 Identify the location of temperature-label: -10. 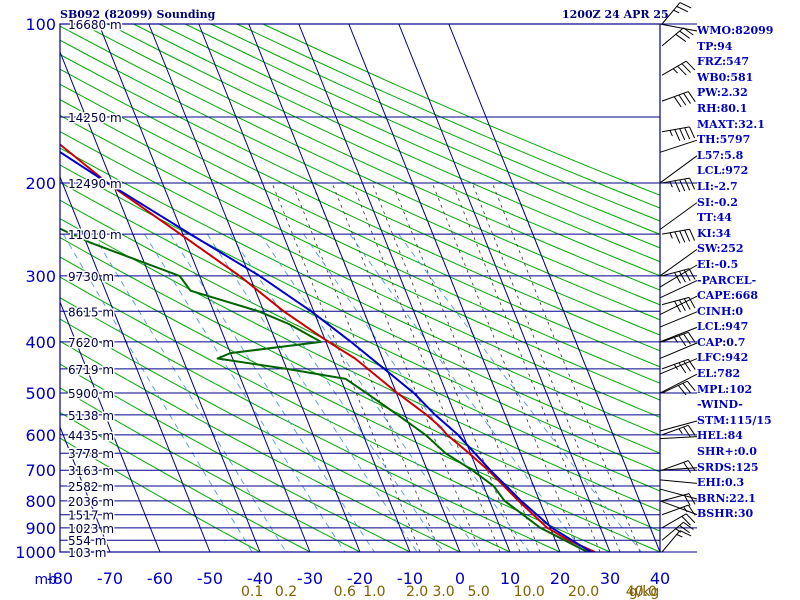
(410, 578).